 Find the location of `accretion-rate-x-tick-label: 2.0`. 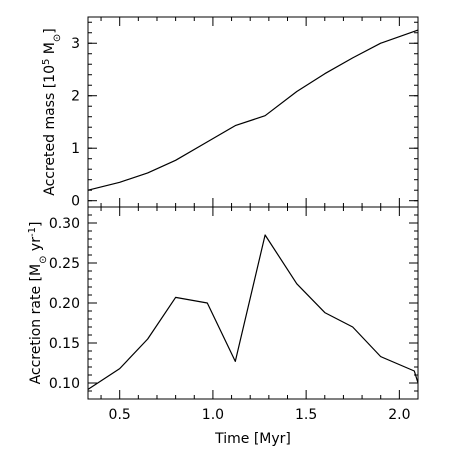

accretion-rate-x-tick-label: 2.0 is located at coordinates (399, 415).